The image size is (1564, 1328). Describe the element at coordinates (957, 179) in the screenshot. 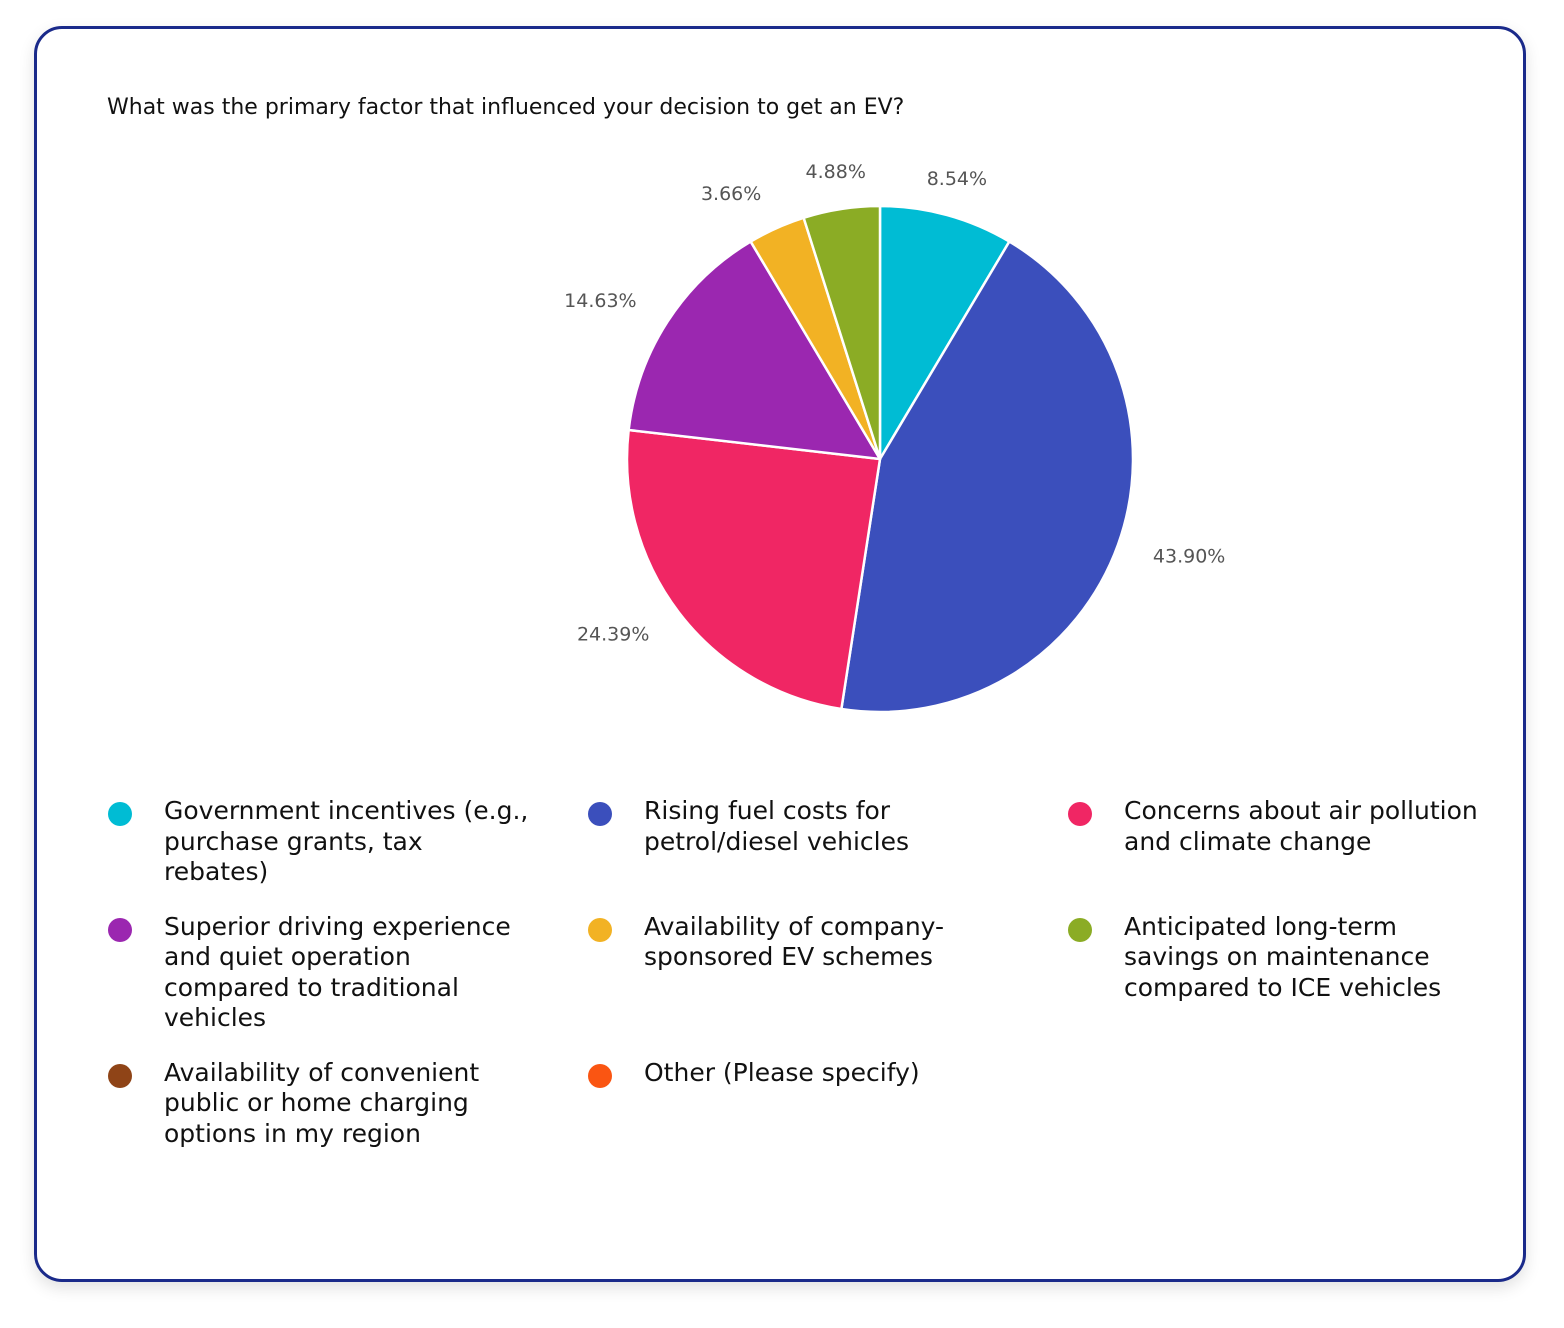

I see `pie-data-label-0: 8.54%` at that location.